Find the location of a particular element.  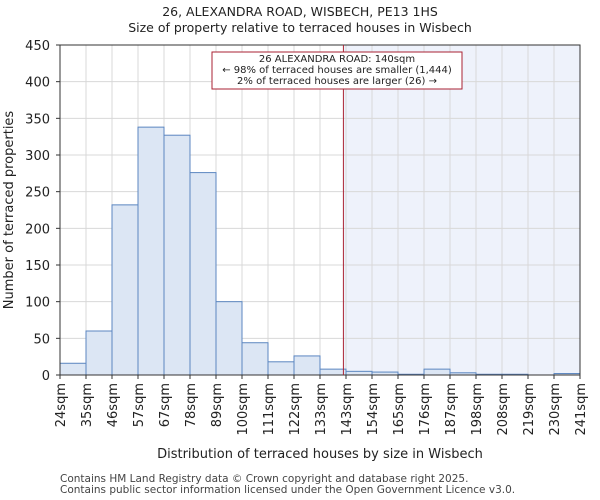

x-tick-label: 165sqm is located at coordinates (399, 409).